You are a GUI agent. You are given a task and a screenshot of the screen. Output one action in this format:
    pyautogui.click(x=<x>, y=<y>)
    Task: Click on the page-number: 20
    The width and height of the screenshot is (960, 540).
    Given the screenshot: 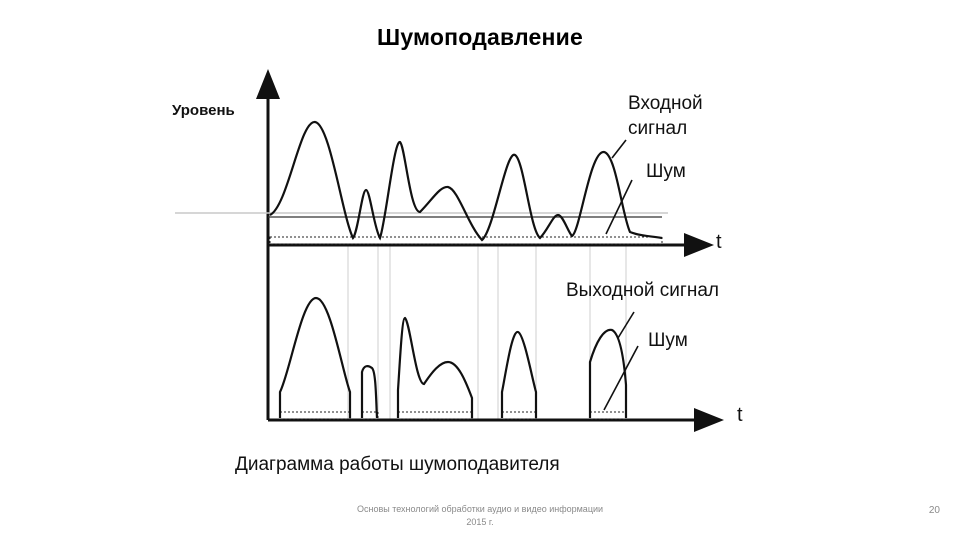 What is the action you would take?
    pyautogui.click(x=934, y=510)
    